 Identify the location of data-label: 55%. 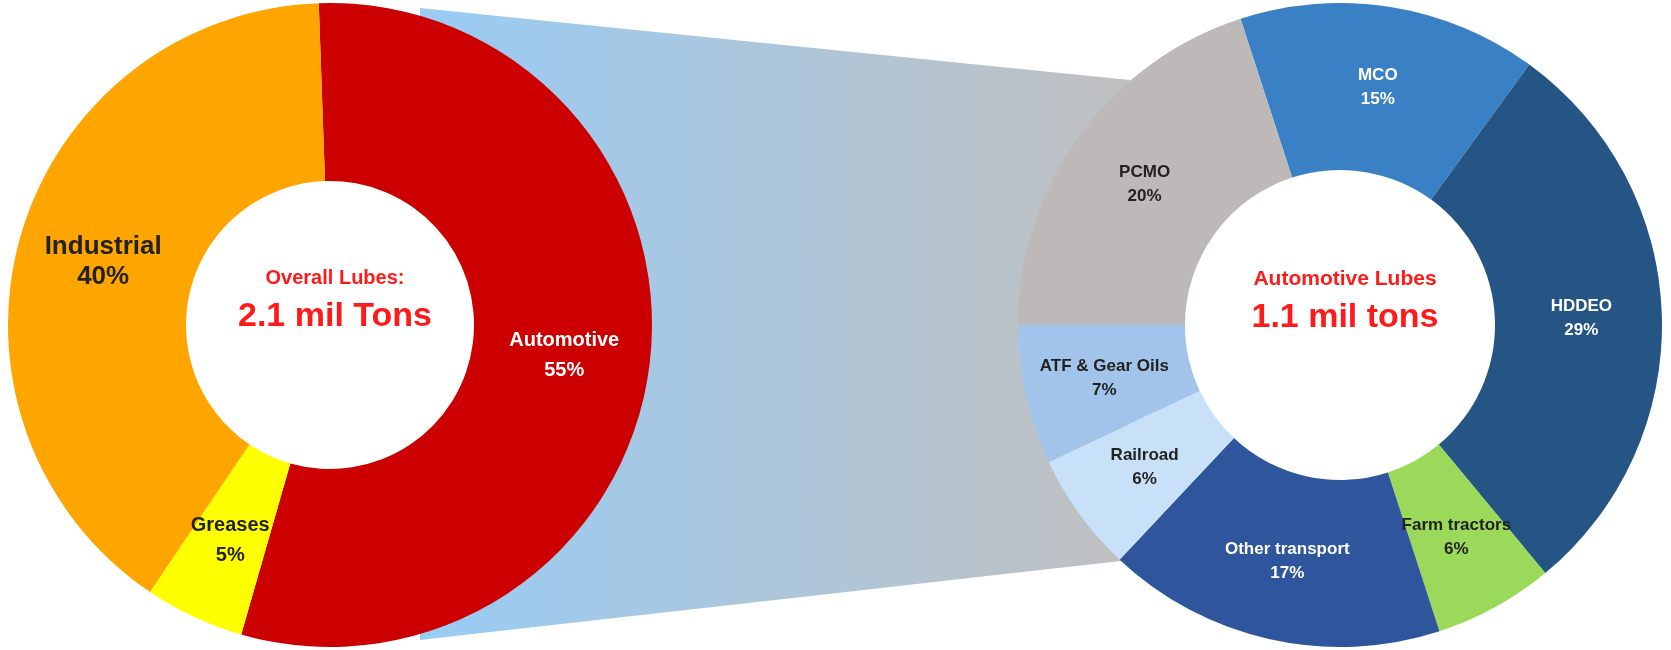
(564, 368).